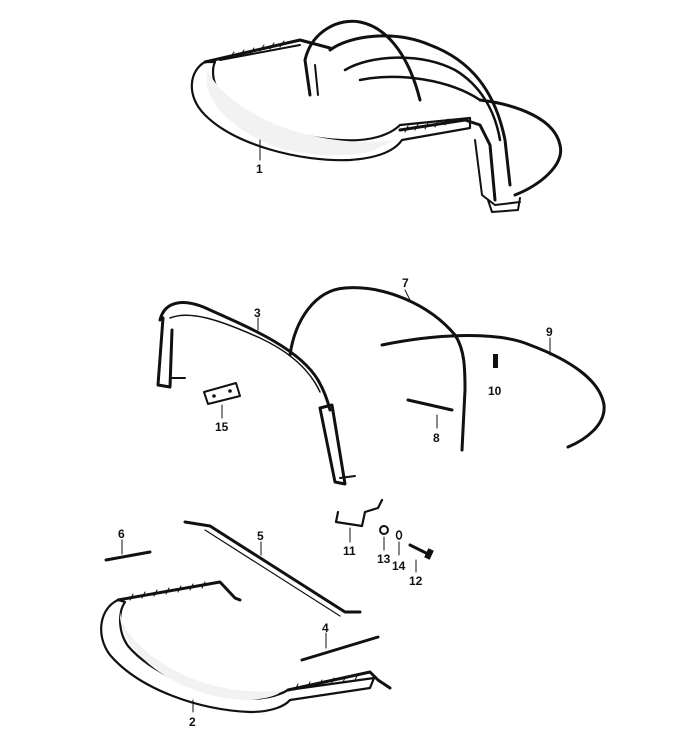  I want to click on part-13-washer, so click(384, 538).